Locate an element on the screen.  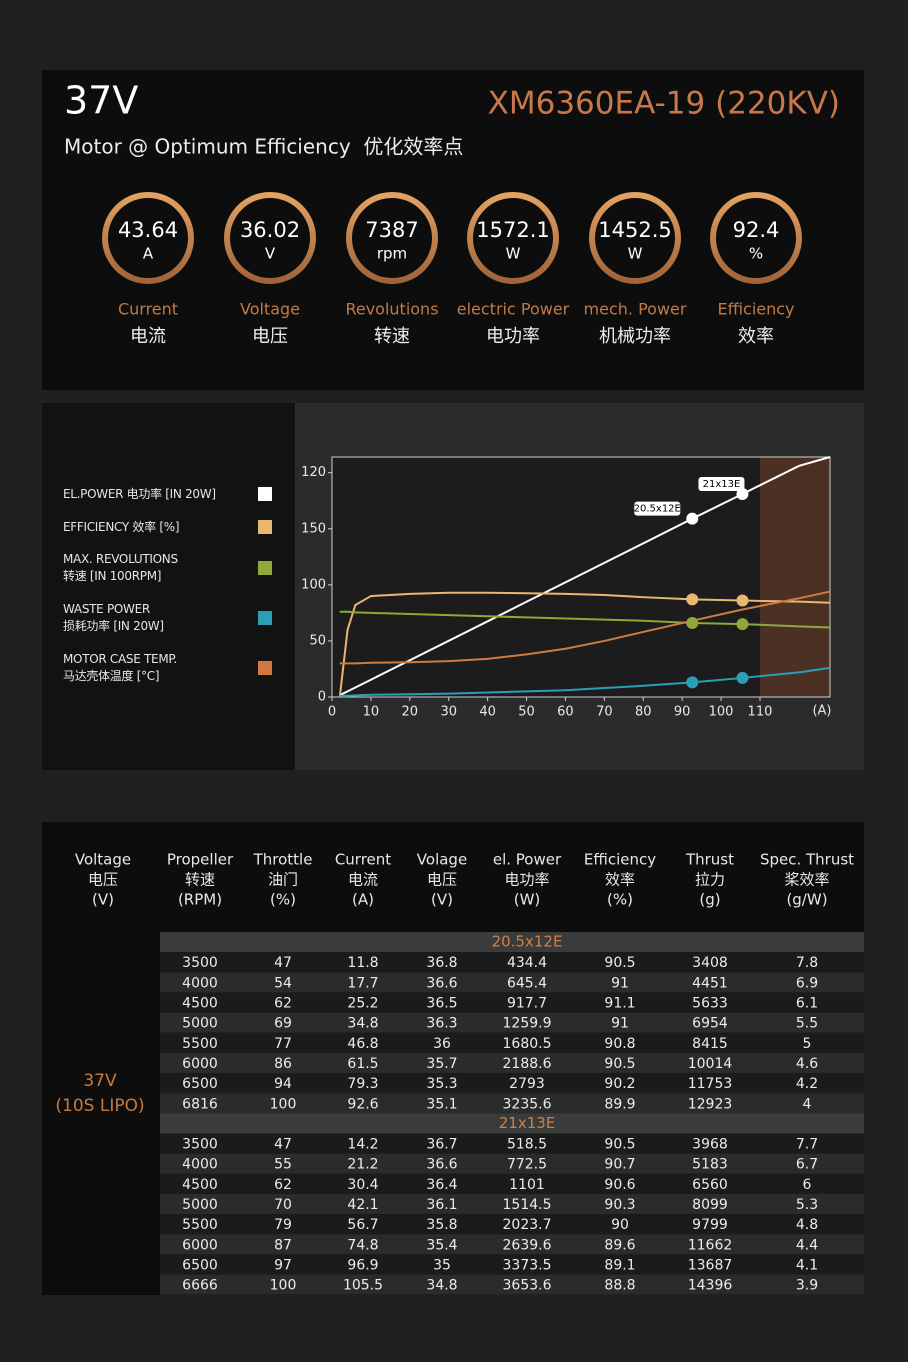
gauge-label-cn: 效率 is located at coordinates (756, 336).